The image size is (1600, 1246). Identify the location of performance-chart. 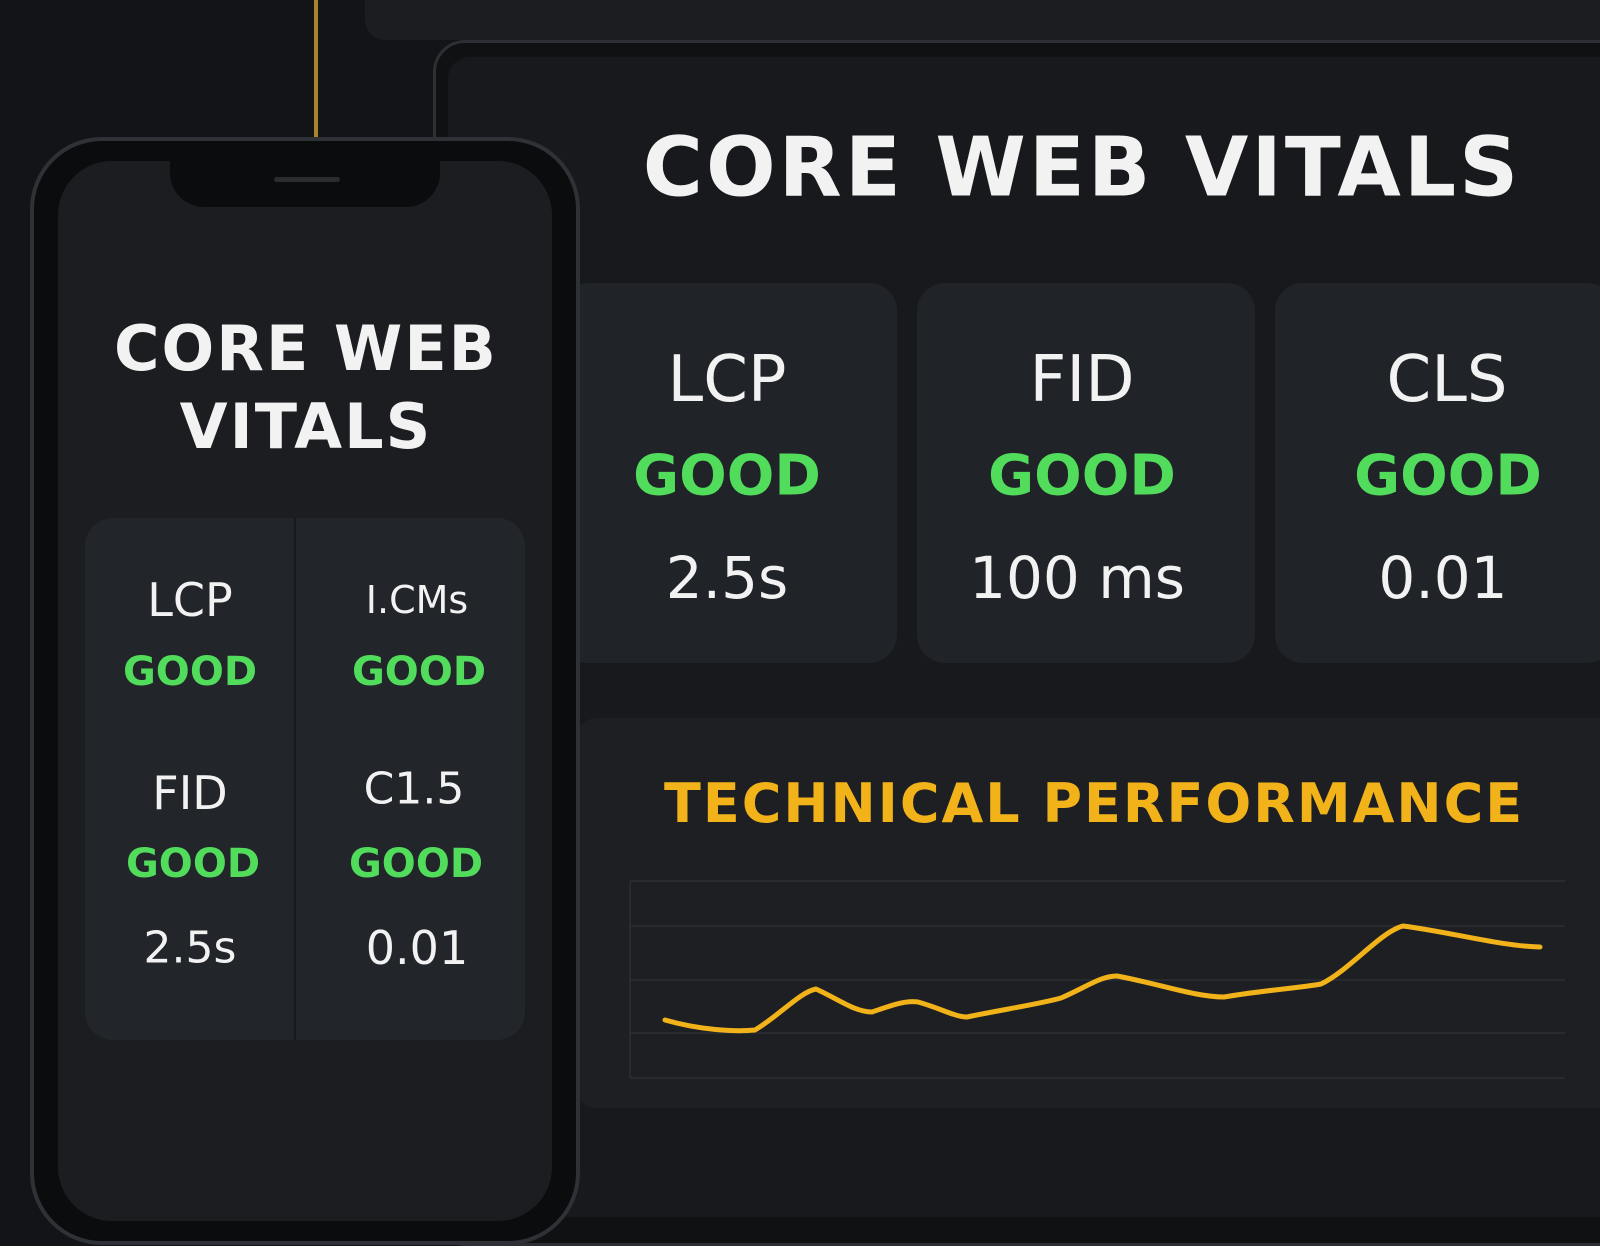
(1097, 979).